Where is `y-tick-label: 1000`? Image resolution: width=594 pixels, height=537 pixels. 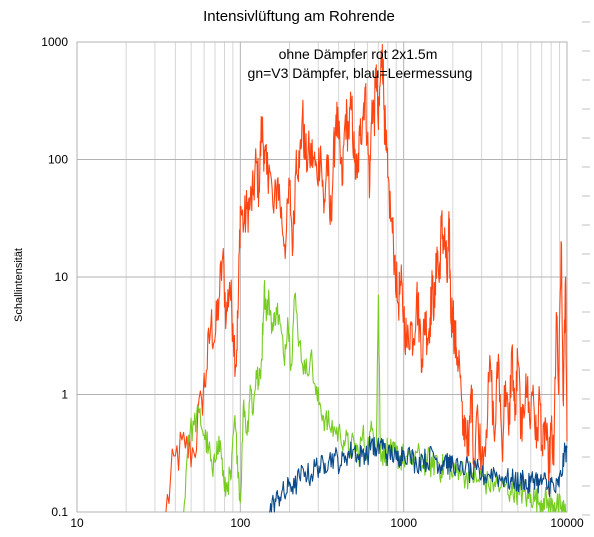
y-tick-label: 1000 is located at coordinates (54, 42).